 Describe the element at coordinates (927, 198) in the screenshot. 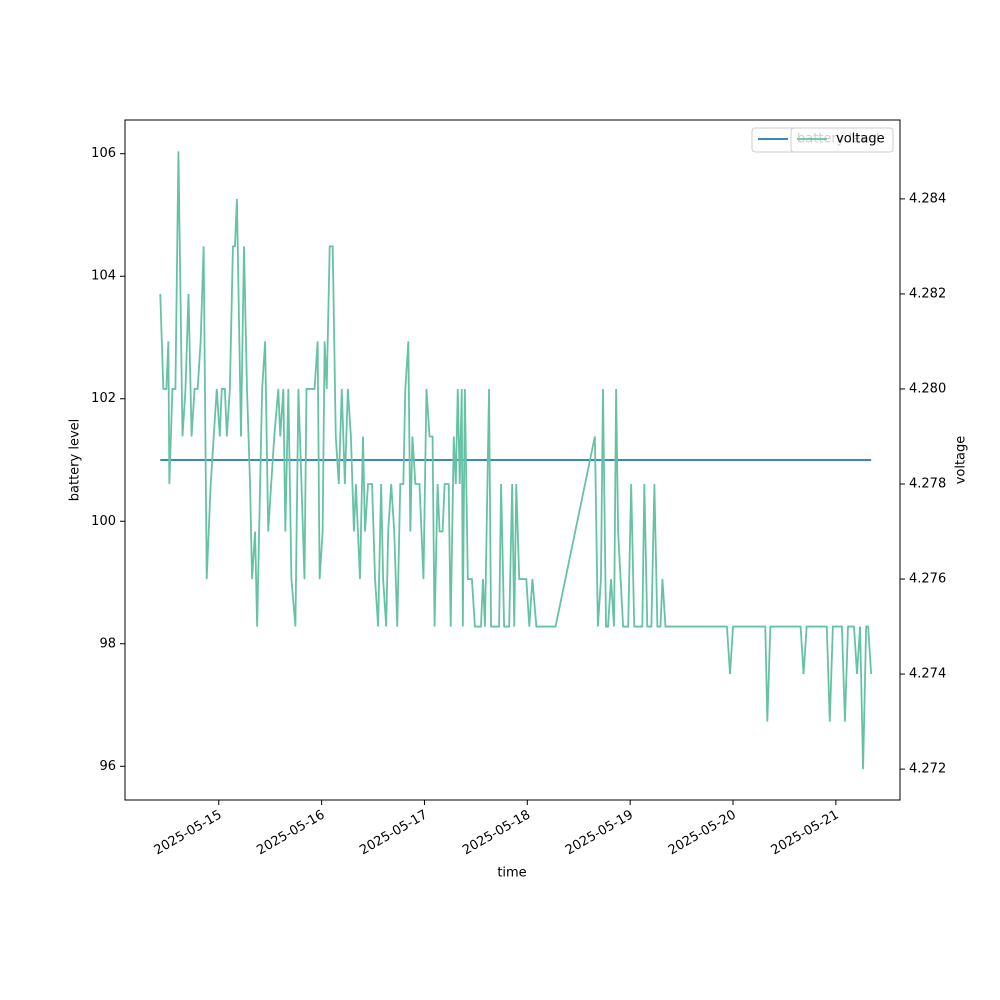

I see `y2-tick-label: 4.284` at that location.